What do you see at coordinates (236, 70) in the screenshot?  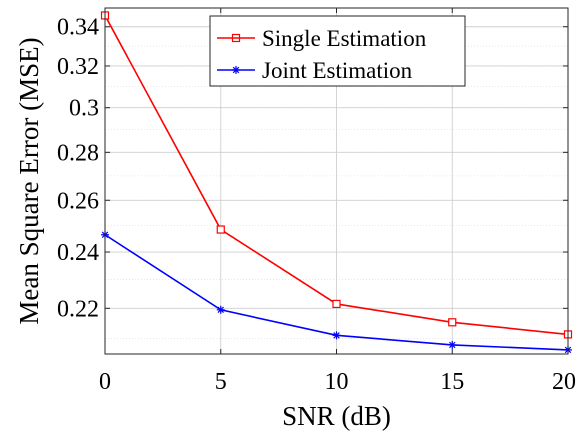 I see `legend-marker-joint` at bounding box center [236, 70].